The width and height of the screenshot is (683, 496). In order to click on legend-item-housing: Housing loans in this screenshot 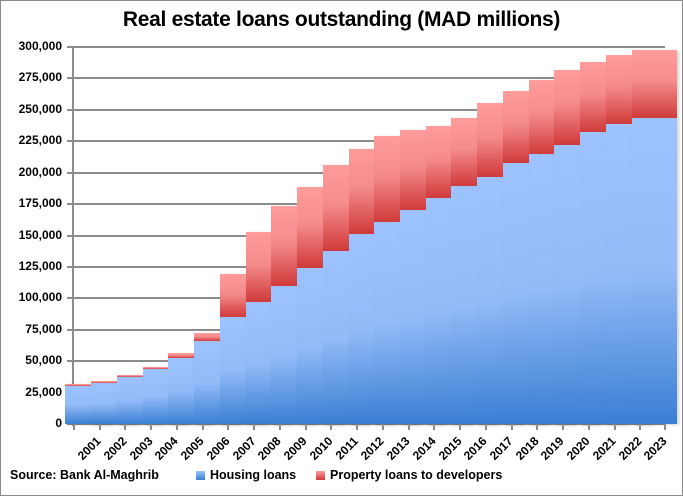, I will do `click(246, 475)`.